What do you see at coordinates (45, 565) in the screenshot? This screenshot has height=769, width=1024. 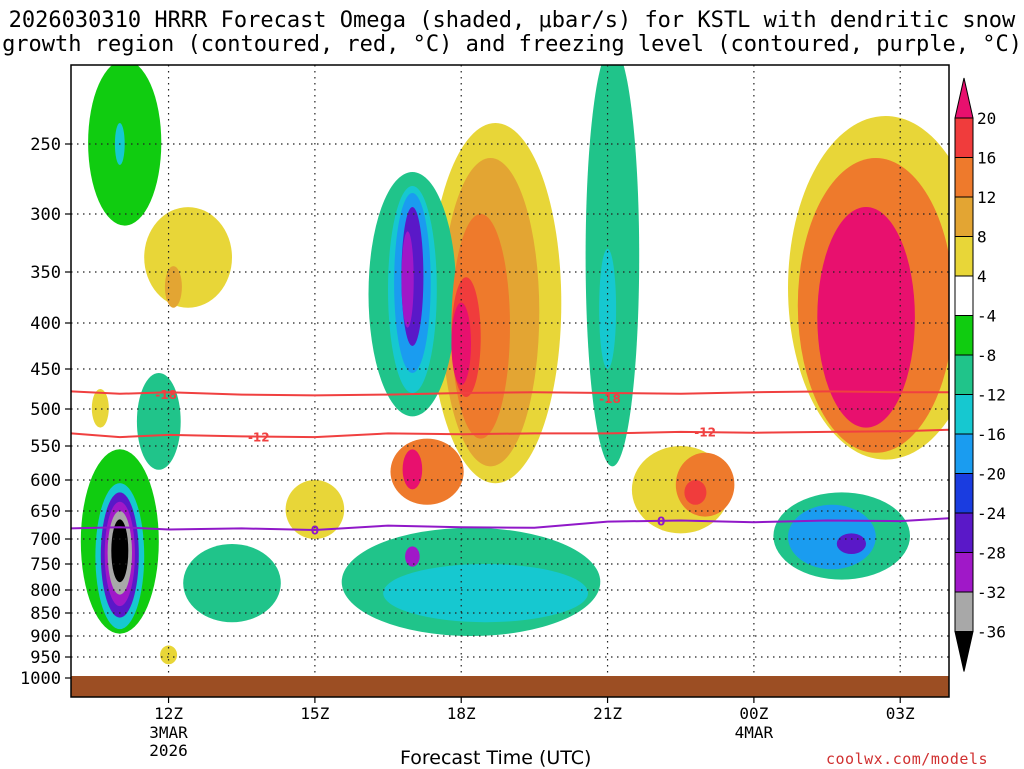 I see `y-tick-label: 750` at bounding box center [45, 565].